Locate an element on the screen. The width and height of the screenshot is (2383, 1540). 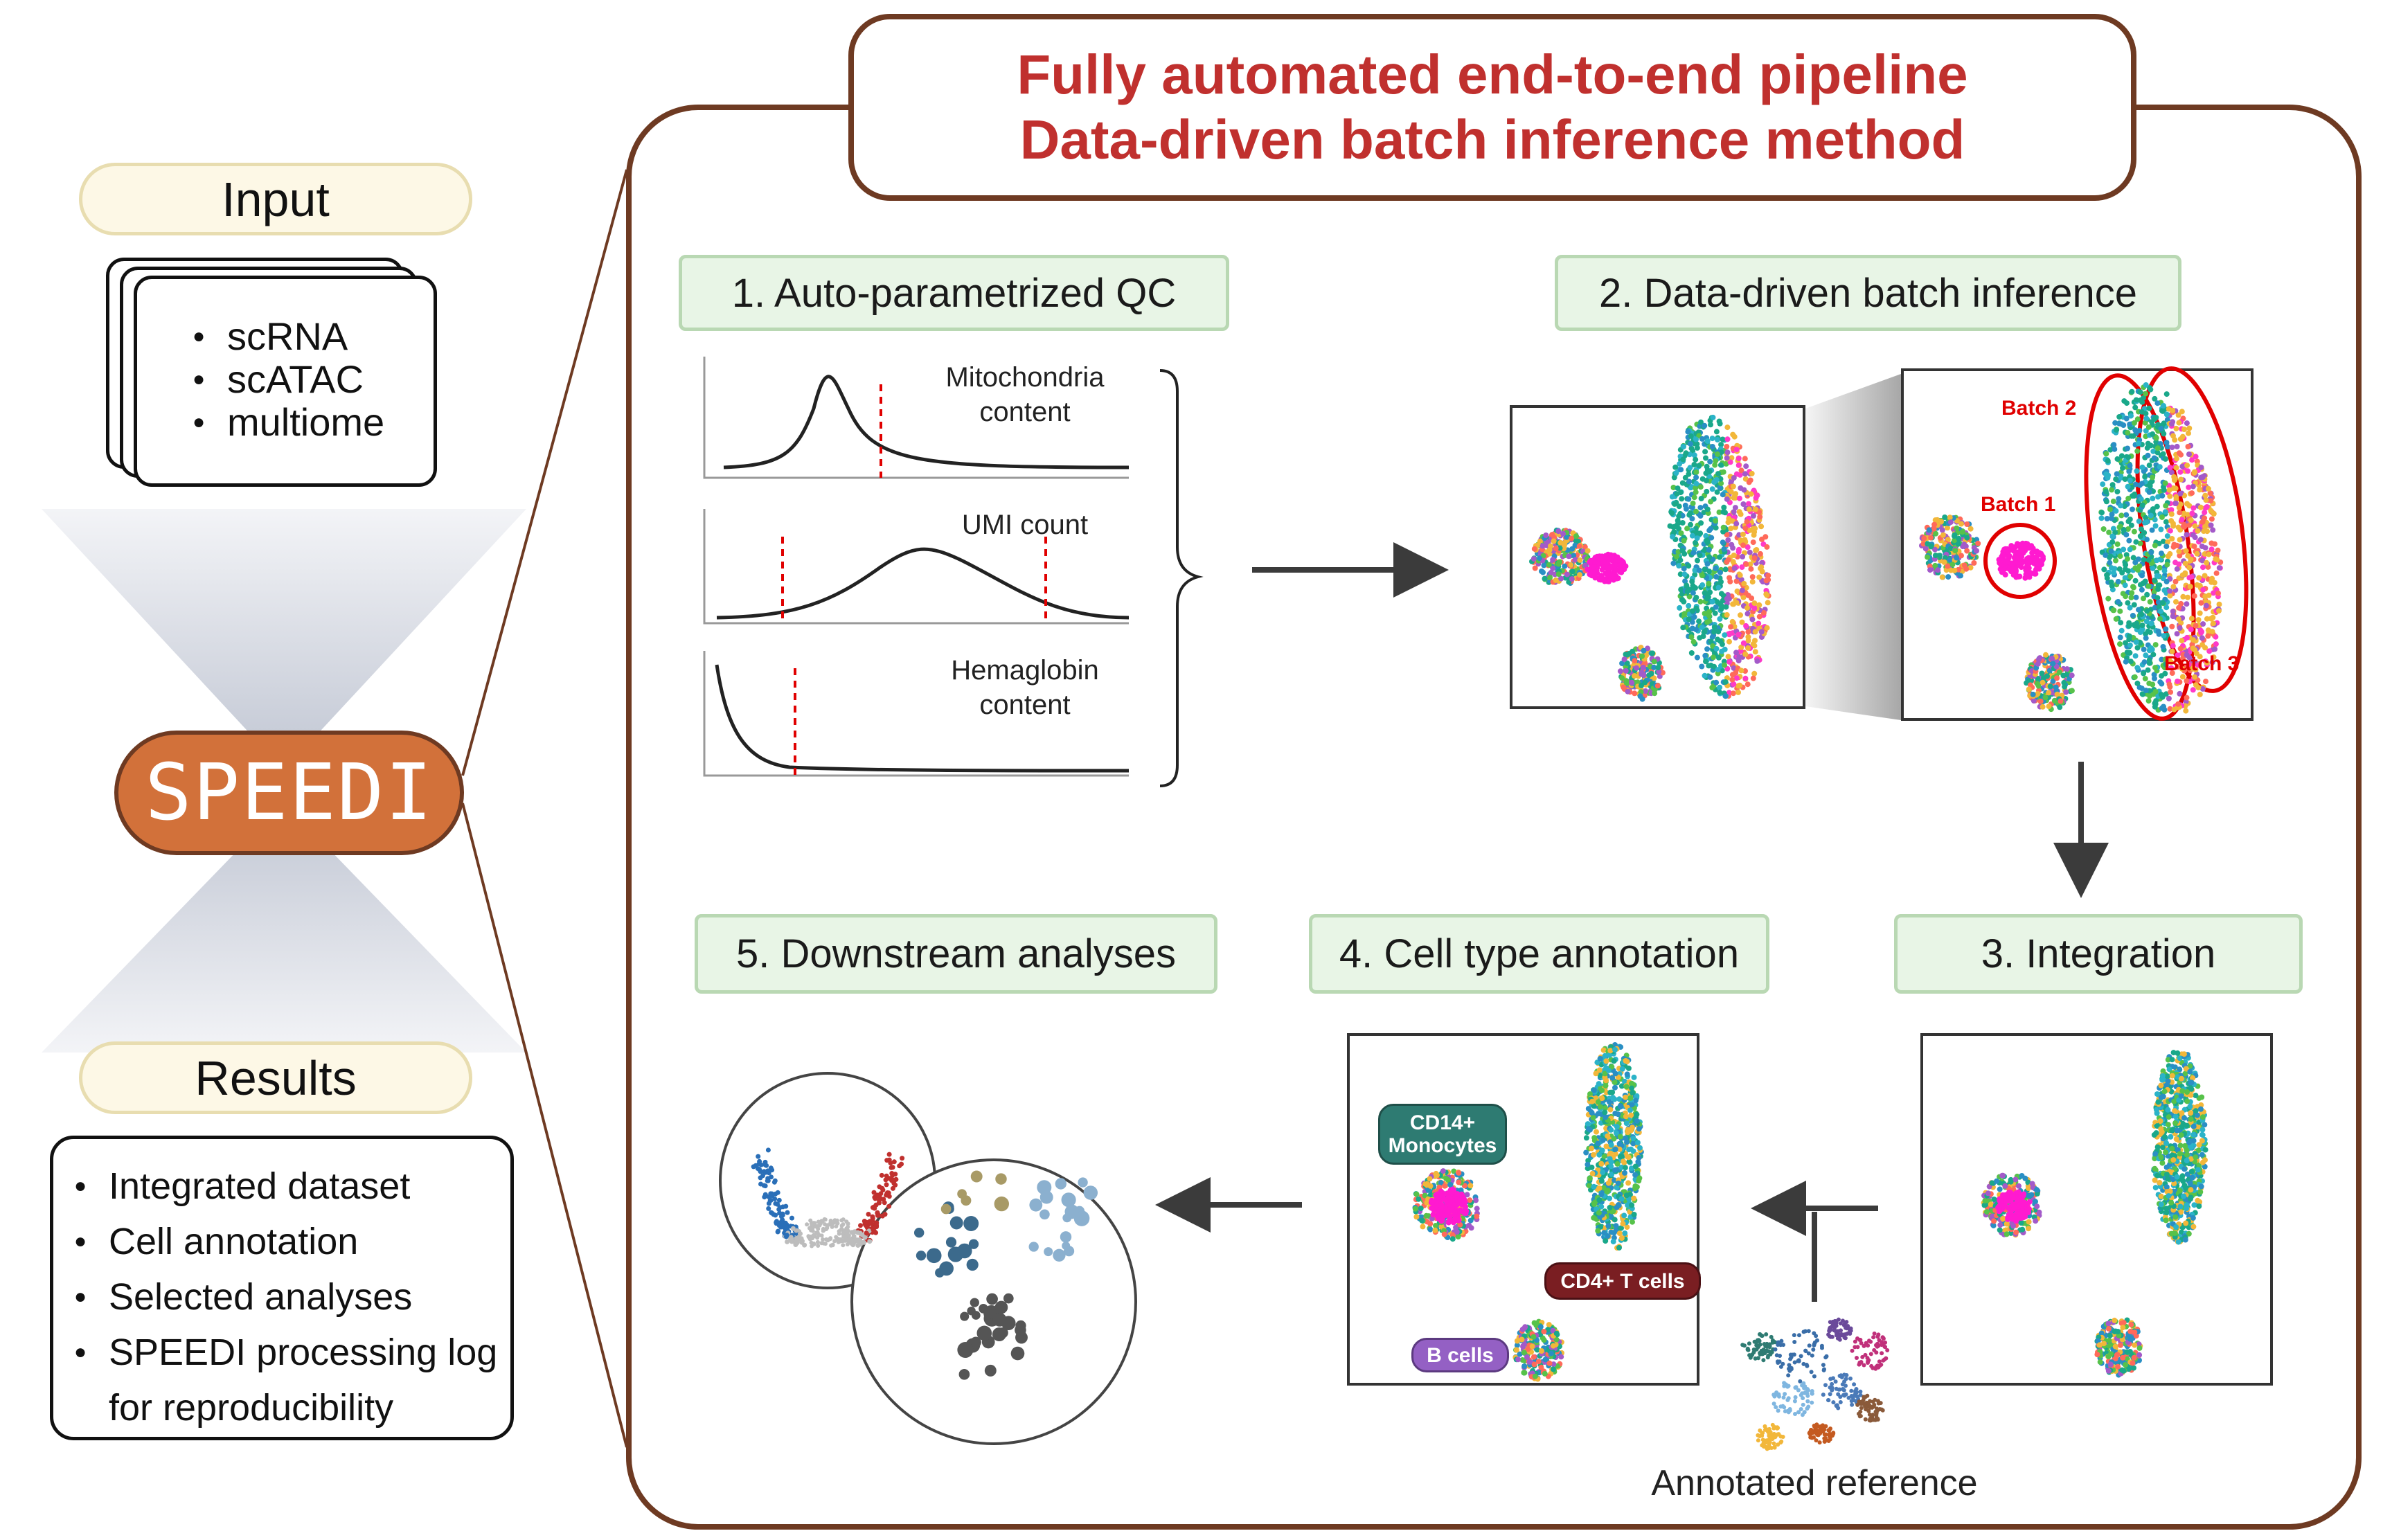
qc-curve-mito is located at coordinates (927, 422).